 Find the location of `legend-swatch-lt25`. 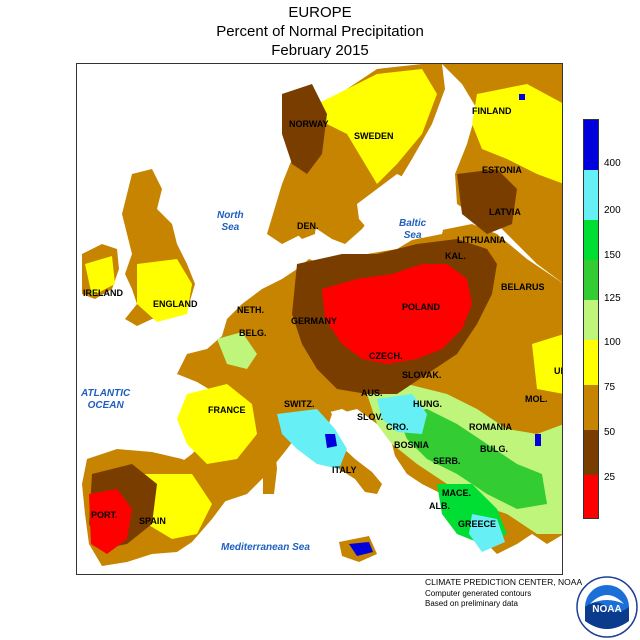

legend-swatch-lt25 is located at coordinates (591, 496).